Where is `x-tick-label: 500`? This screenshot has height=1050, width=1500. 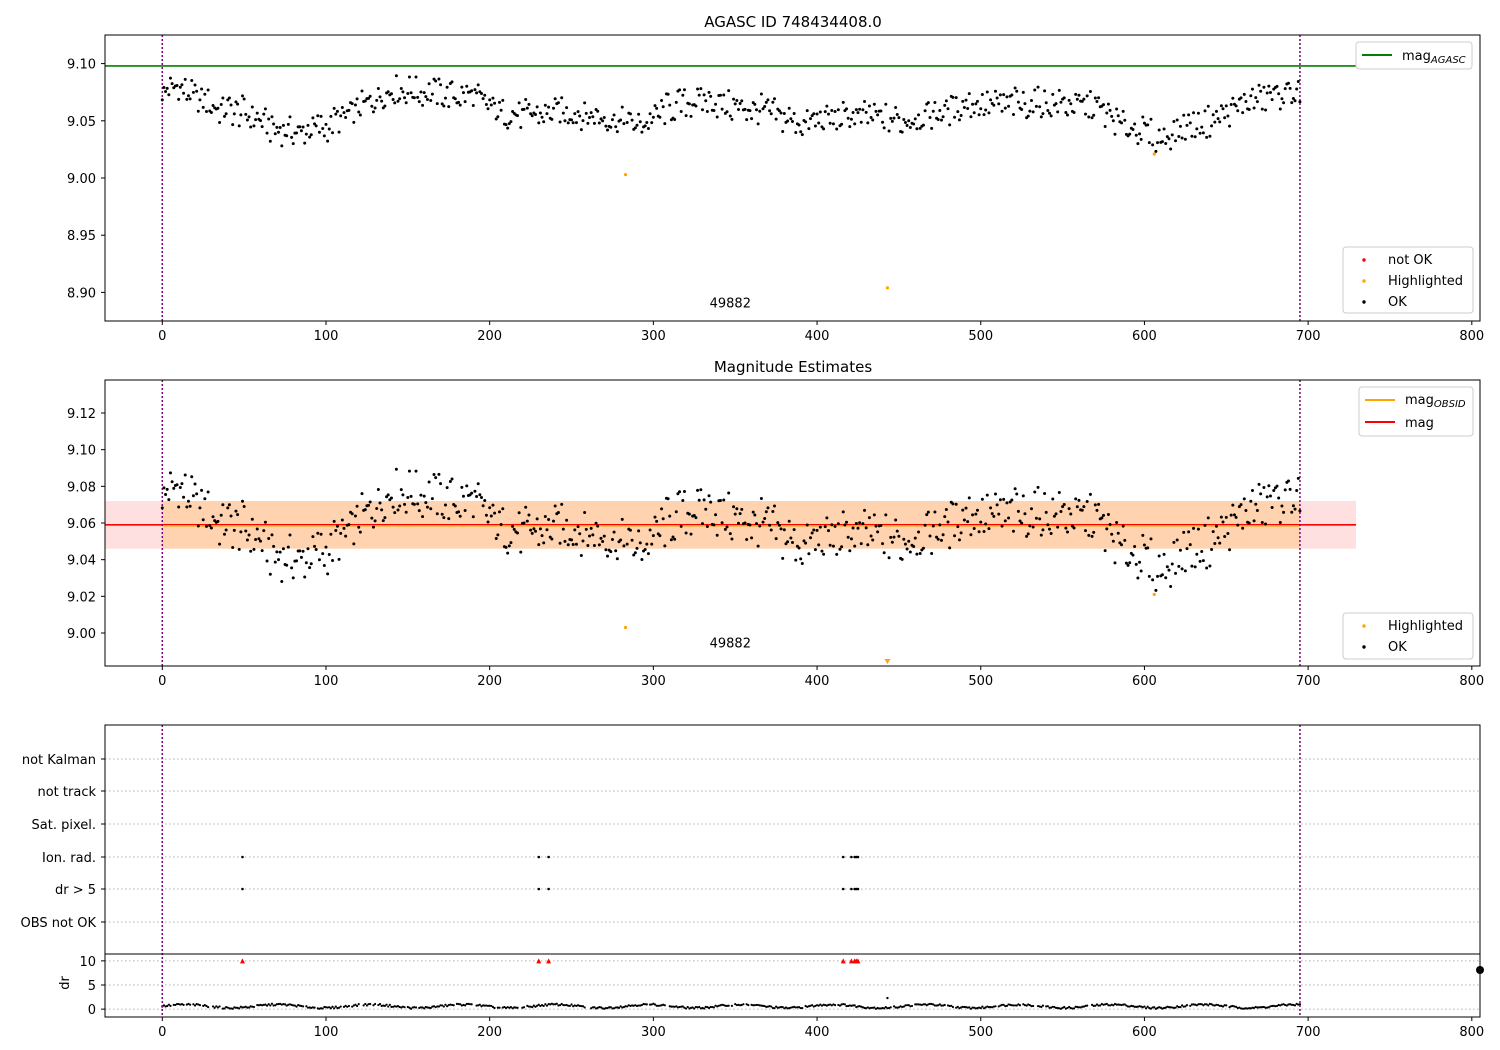 x-tick-label: 500 is located at coordinates (980, 336).